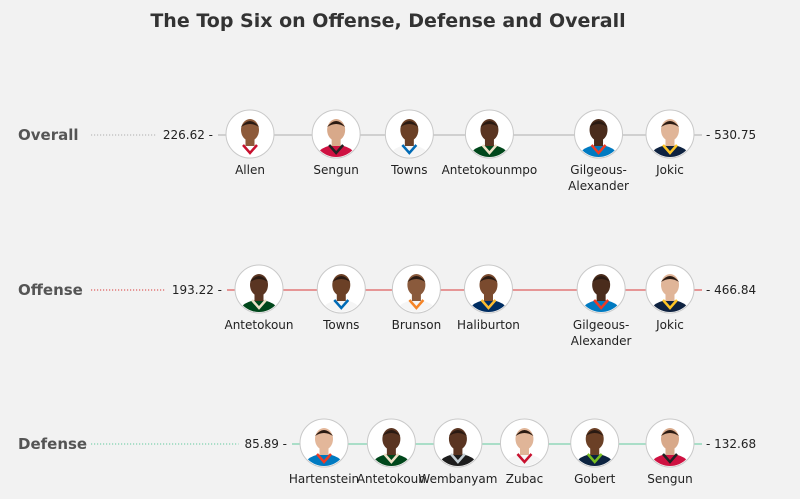  What do you see at coordinates (48, 135) in the screenshot?
I see `row-label: Overall` at bounding box center [48, 135].